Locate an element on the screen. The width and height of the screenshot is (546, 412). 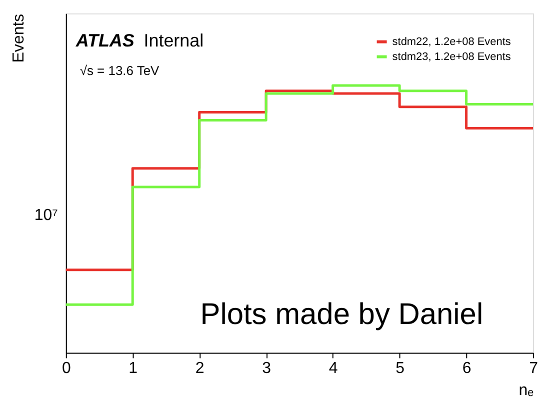
x-tick-label: 7 is located at coordinates (533, 369).